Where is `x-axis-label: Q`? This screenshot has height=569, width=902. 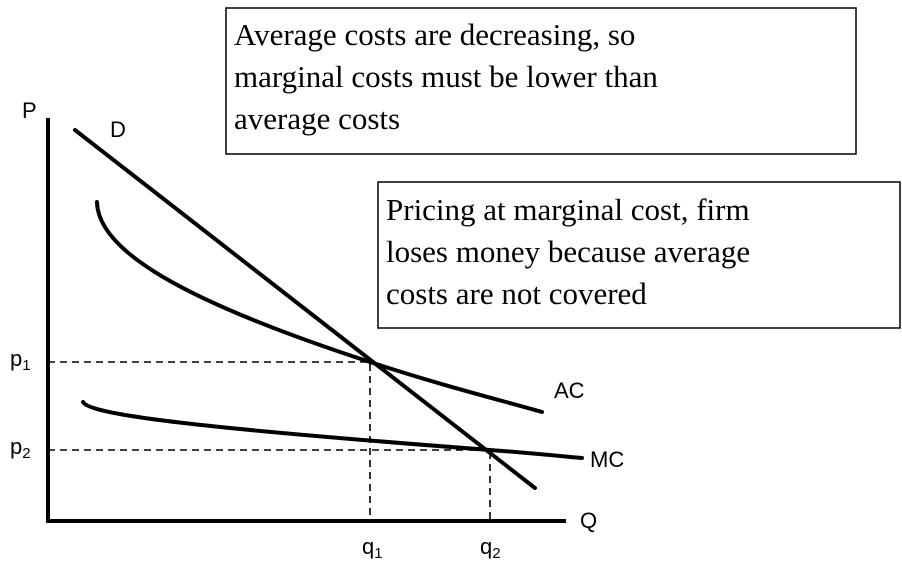 x-axis-label: Q is located at coordinates (588, 520).